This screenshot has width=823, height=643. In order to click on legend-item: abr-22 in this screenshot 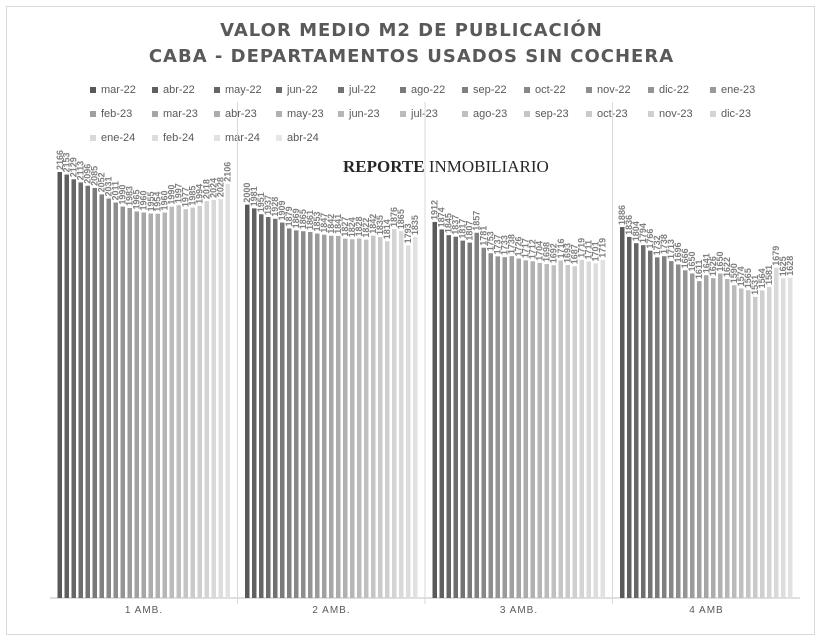, I will do `click(183, 90)`.